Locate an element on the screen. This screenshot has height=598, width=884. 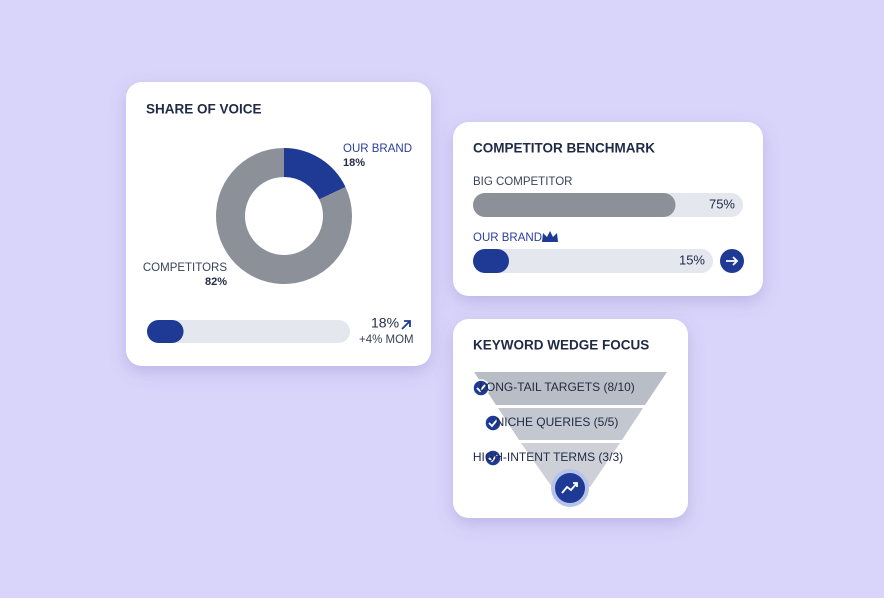
card-title: KEYWORD WEDGE FOCUS is located at coordinates (561, 345).